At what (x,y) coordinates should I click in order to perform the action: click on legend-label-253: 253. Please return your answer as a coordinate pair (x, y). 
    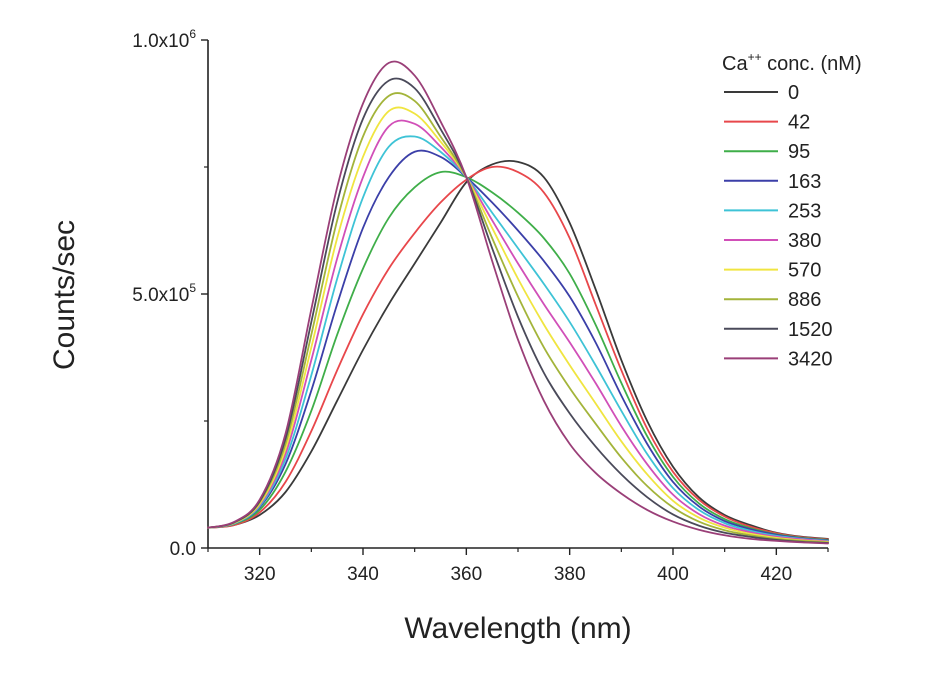
    Looking at the image, I should click on (804, 211).